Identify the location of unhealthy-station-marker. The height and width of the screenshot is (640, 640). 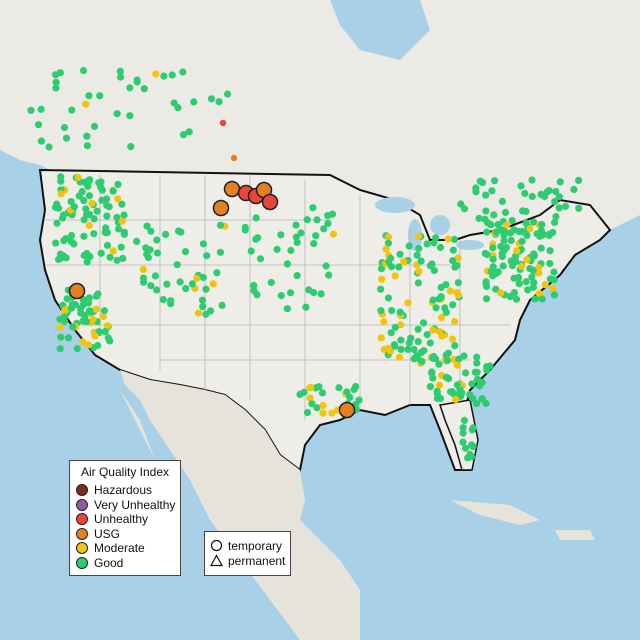
(223, 123).